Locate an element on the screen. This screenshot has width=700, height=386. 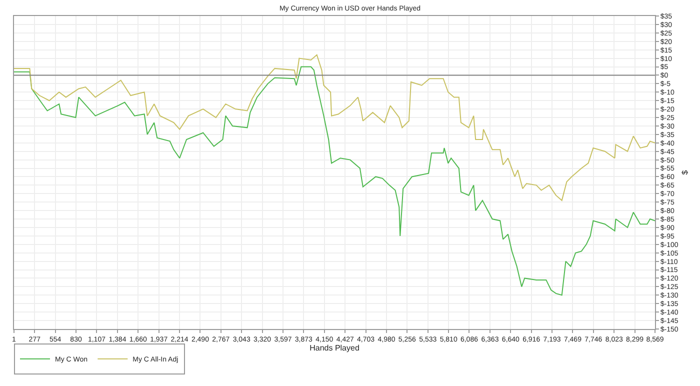
x-axis-title: Hands Played is located at coordinates (335, 348).